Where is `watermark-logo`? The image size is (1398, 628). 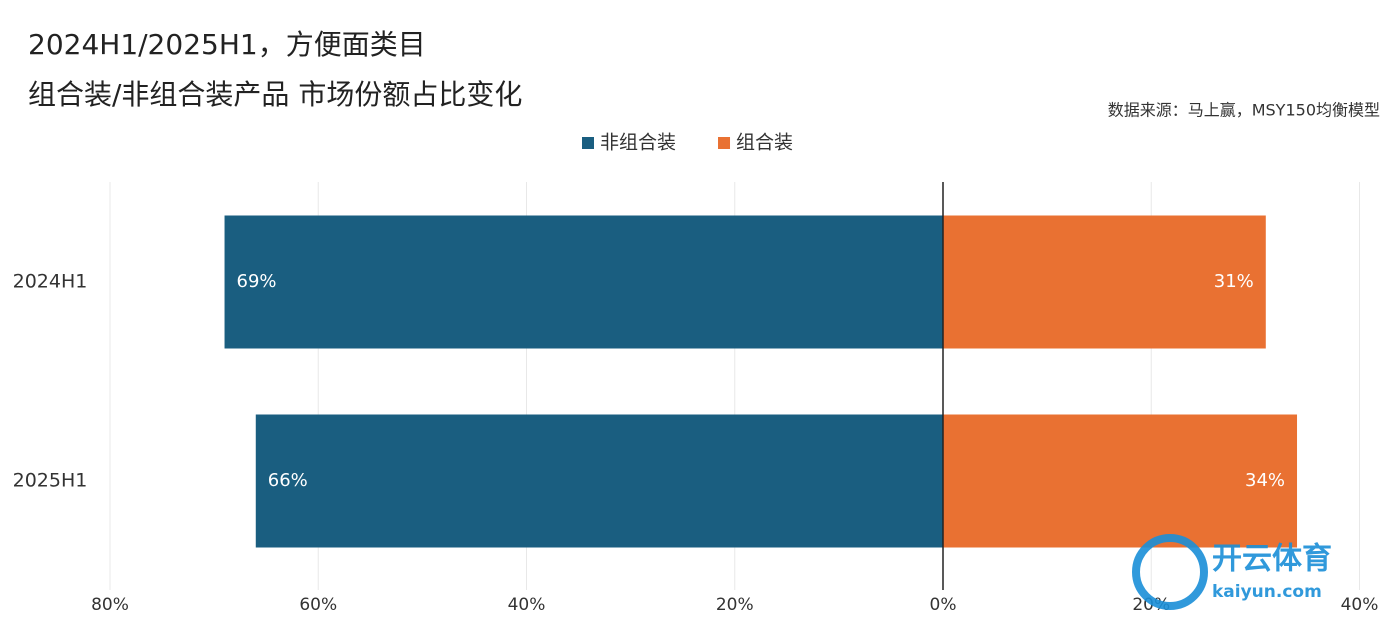
watermark-logo is located at coordinates (1170, 572).